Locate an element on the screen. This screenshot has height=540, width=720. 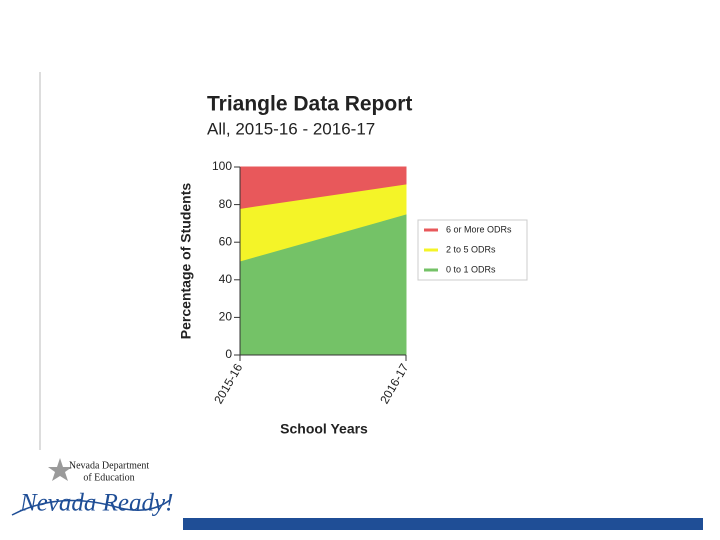
y-tick-label: 40 is located at coordinates (226, 279).